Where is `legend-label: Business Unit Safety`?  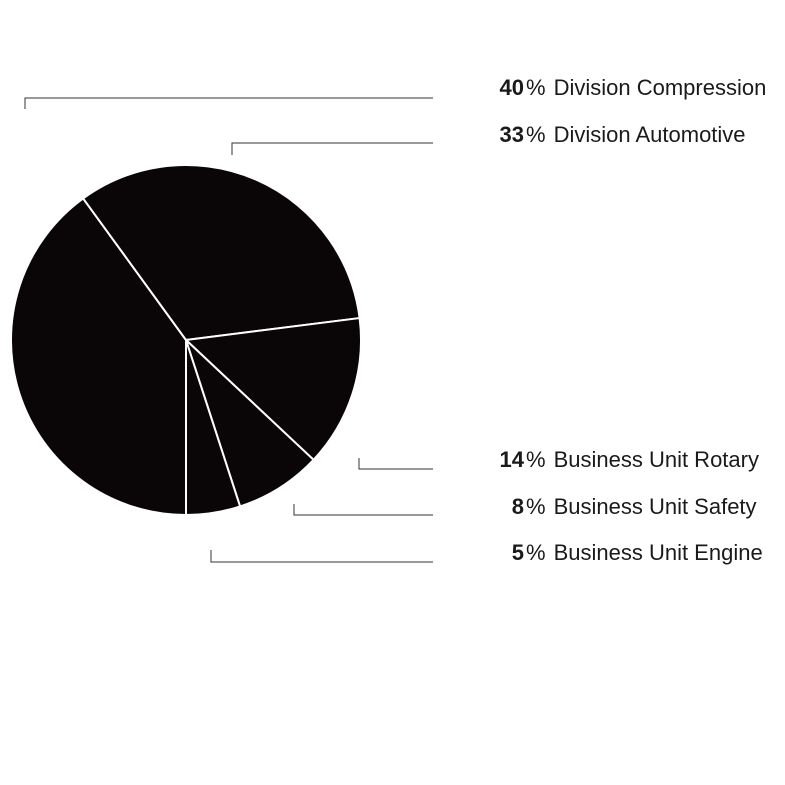
legend-label: Business Unit Safety is located at coordinates (655, 506).